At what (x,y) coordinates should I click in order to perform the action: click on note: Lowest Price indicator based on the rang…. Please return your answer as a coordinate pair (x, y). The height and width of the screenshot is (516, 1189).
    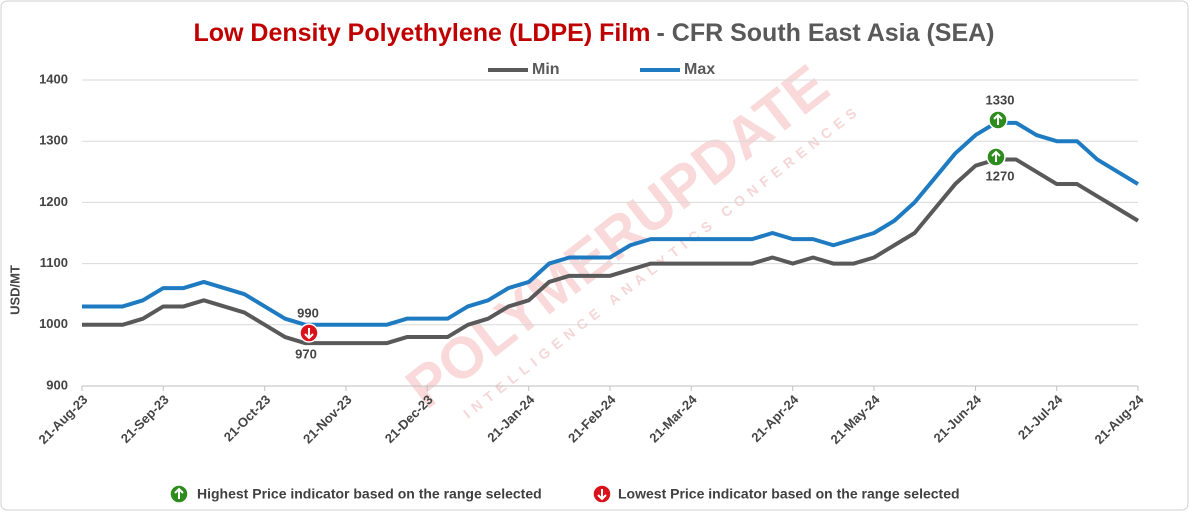
    Looking at the image, I should click on (789, 494).